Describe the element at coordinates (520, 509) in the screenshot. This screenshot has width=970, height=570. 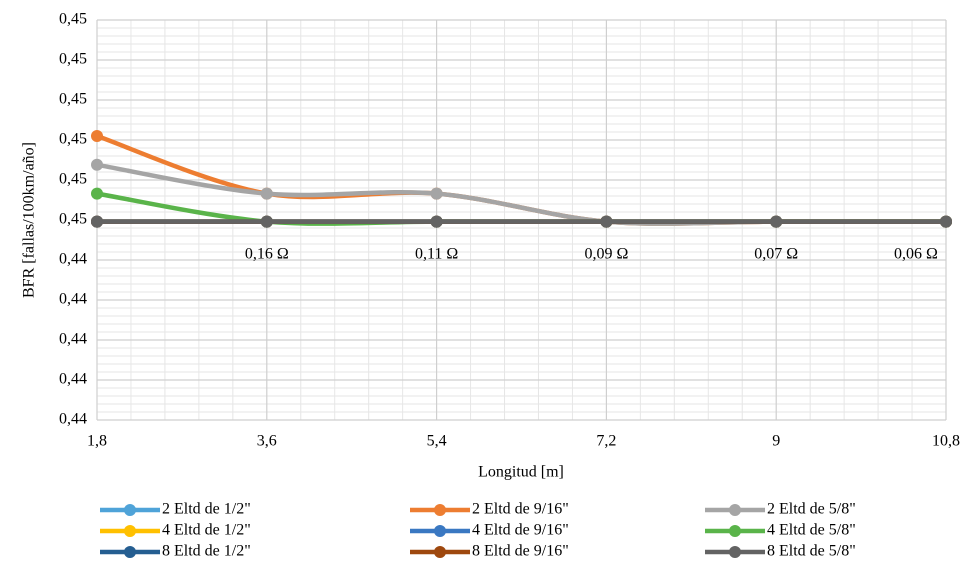
I see `legend-label: 2 Eltd de 9/16"` at that location.